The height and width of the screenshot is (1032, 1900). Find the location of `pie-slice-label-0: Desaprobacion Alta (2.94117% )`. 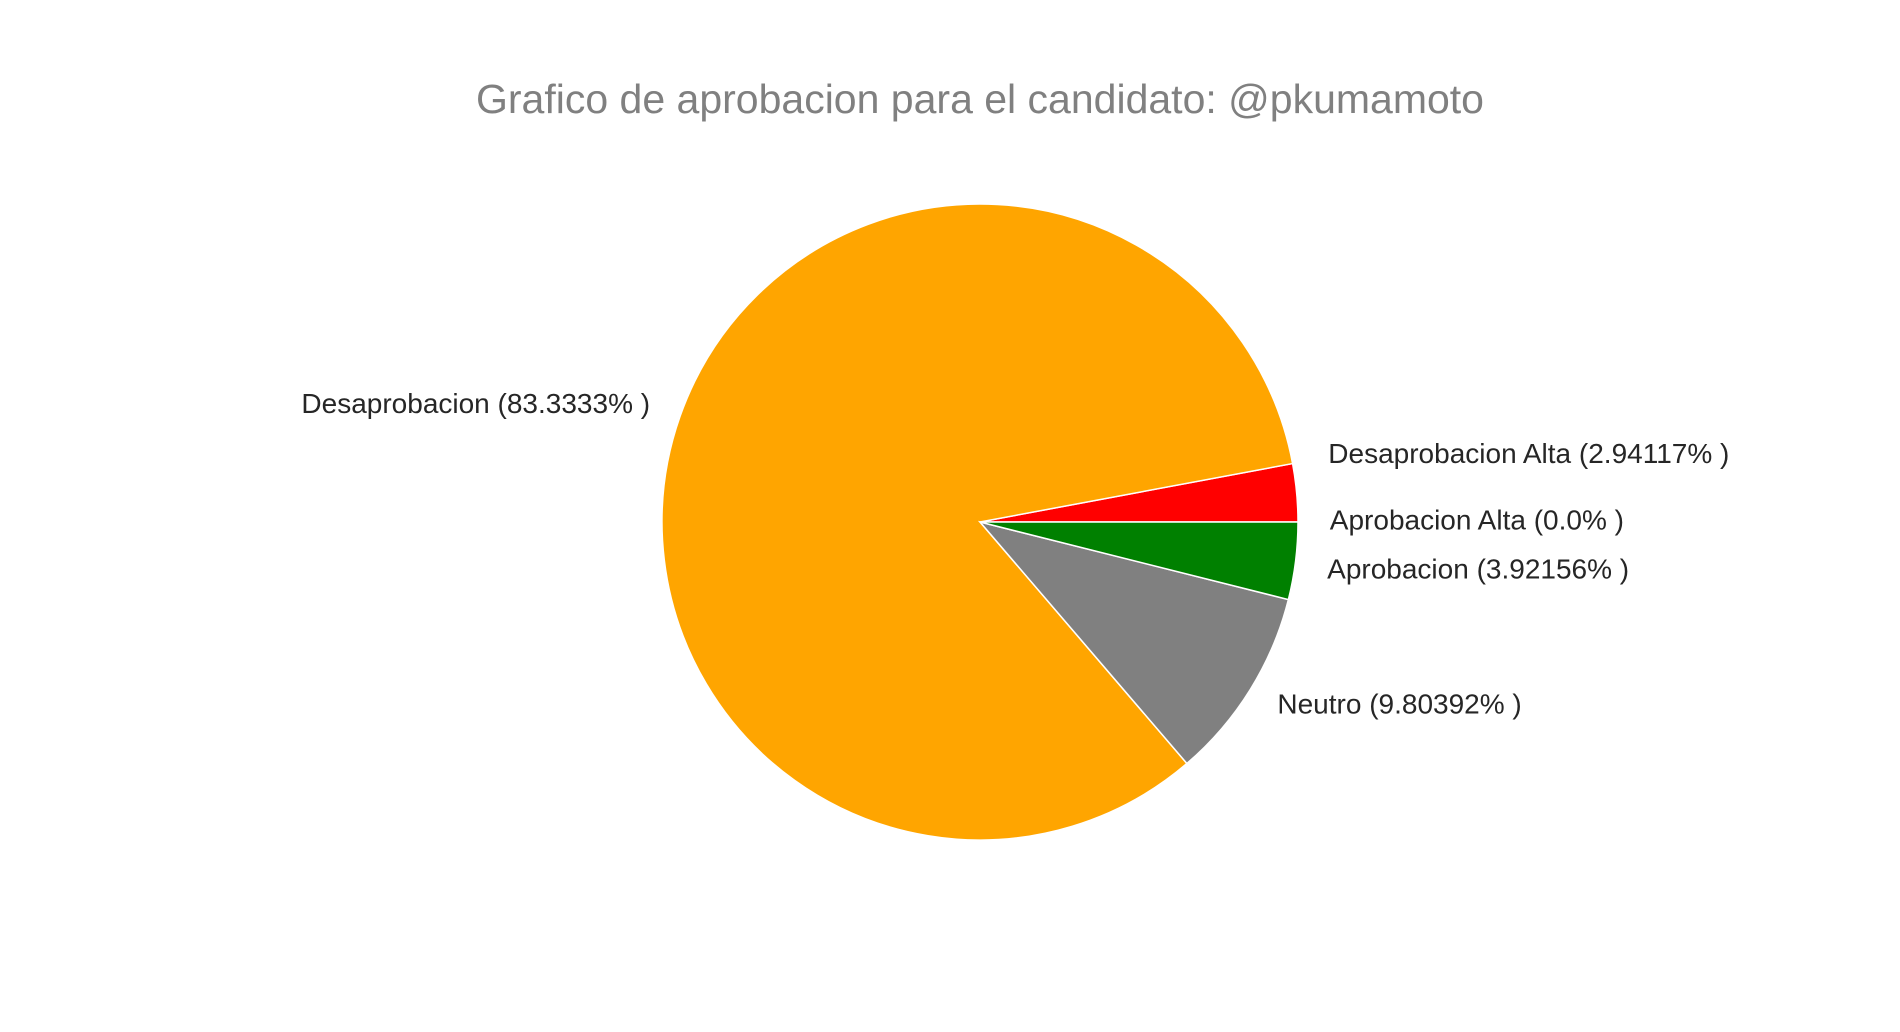

pie-slice-label-0: Desaprobacion Alta (2.94117% ) is located at coordinates (1528, 453).